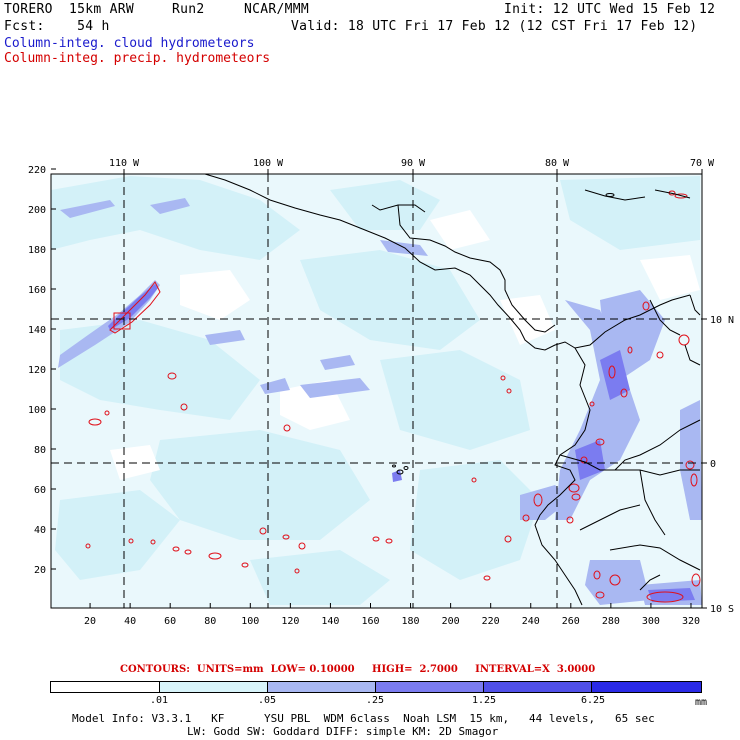  I want to click on init-time: Init: 12 UTC Wed 15 Feb 12, so click(610, 9).